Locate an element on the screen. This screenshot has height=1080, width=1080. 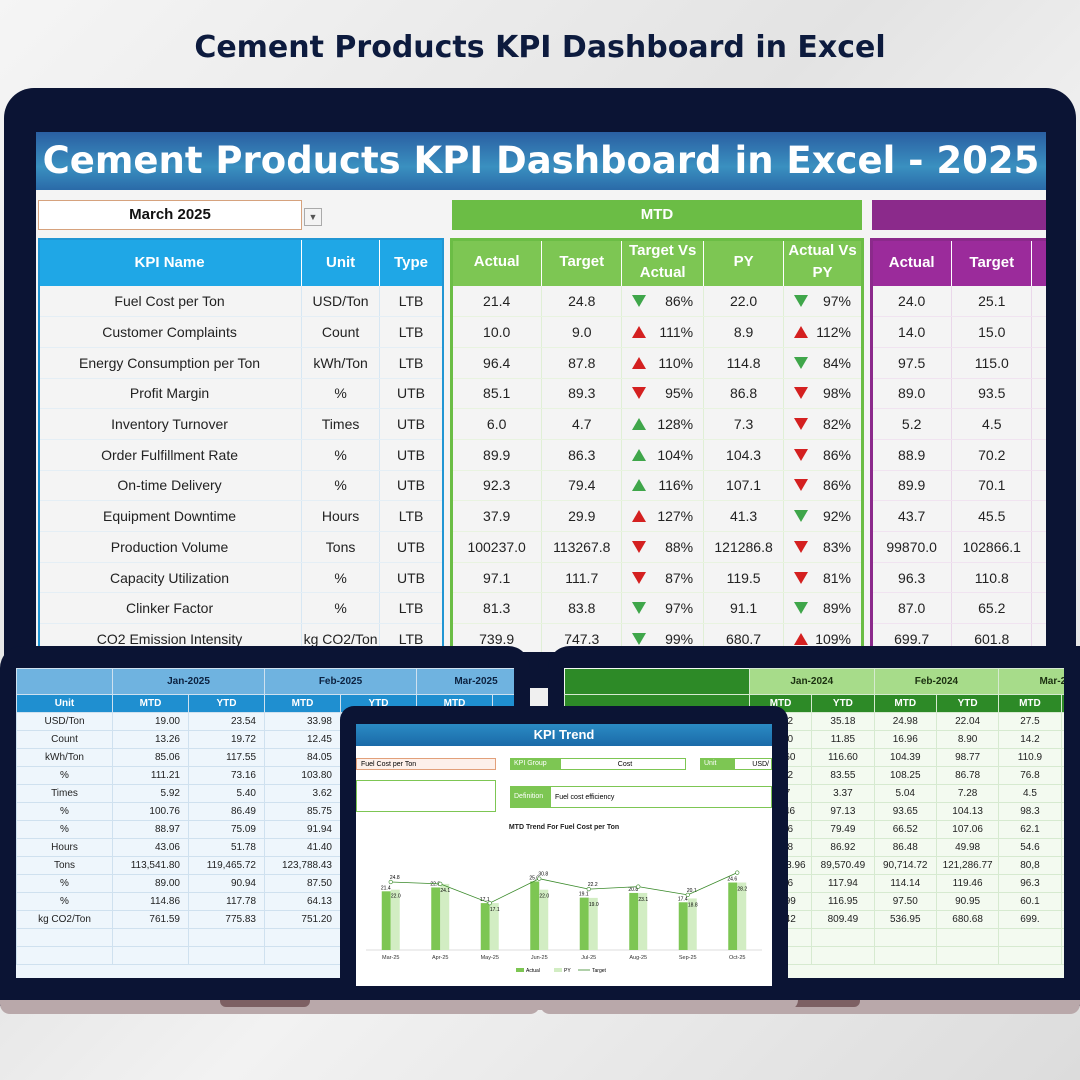
mtd-target-cell: 79.4 is located at coordinates (582, 486).